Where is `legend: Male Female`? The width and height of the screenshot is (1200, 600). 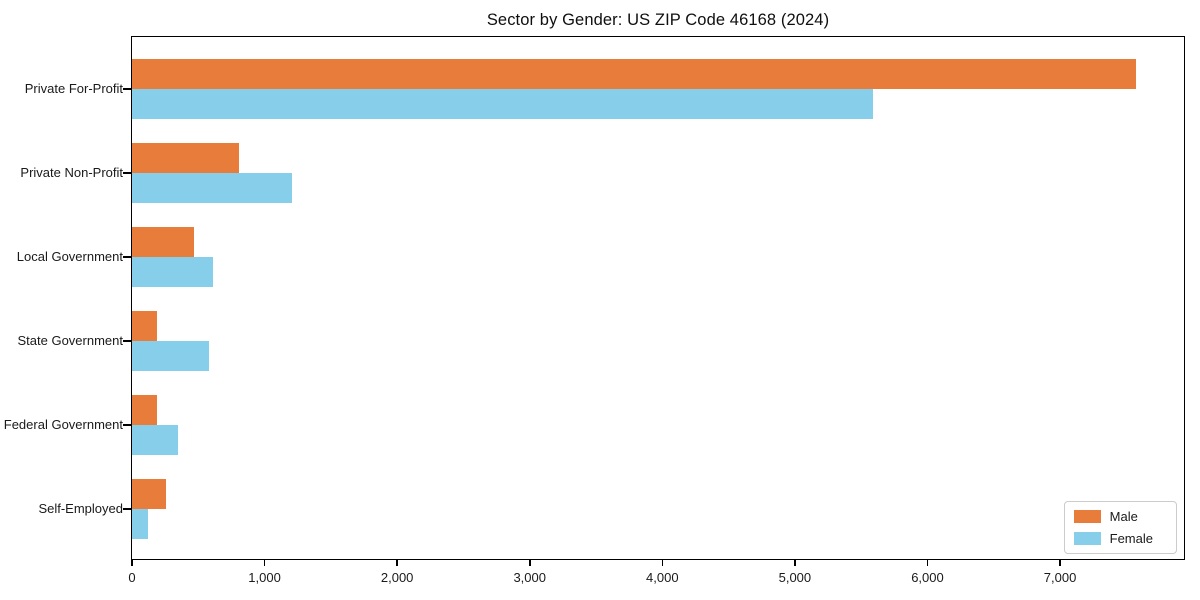 legend: Male Female is located at coordinates (1120, 527).